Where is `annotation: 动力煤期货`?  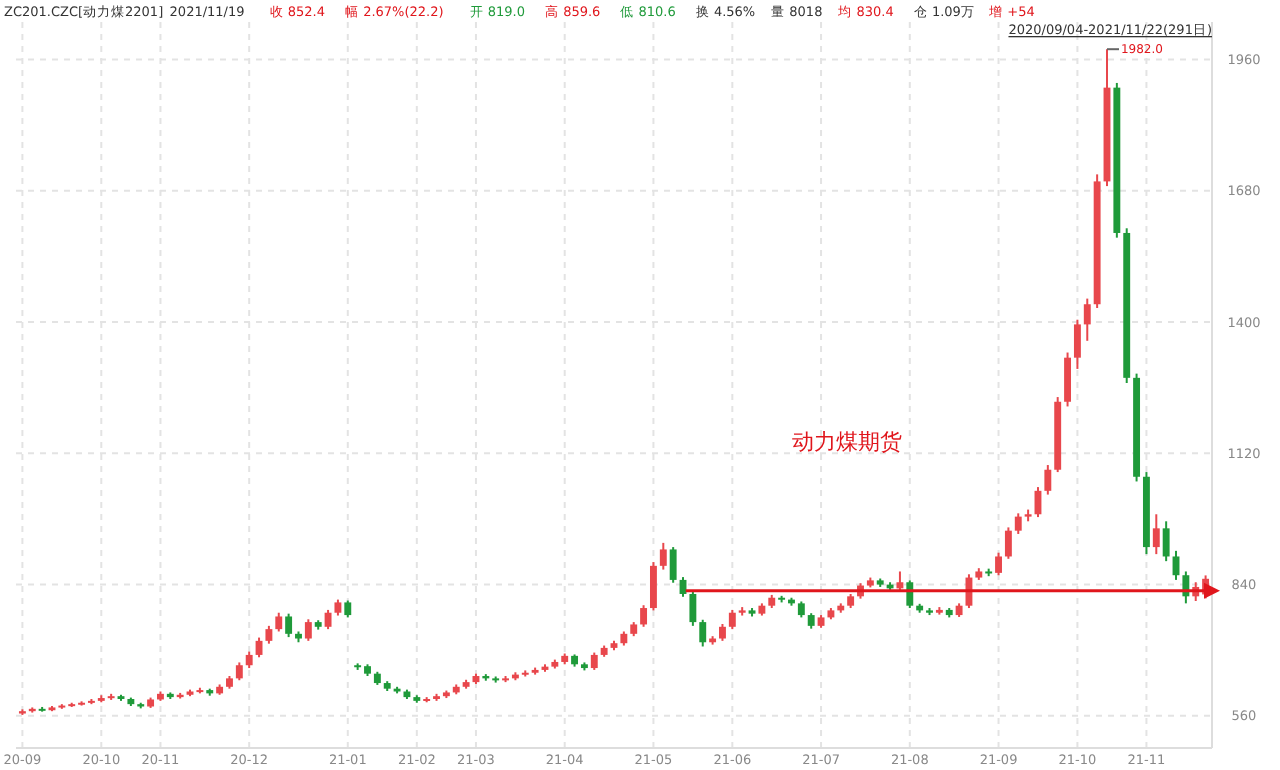
annotation: 动力煤期货 is located at coordinates (847, 441).